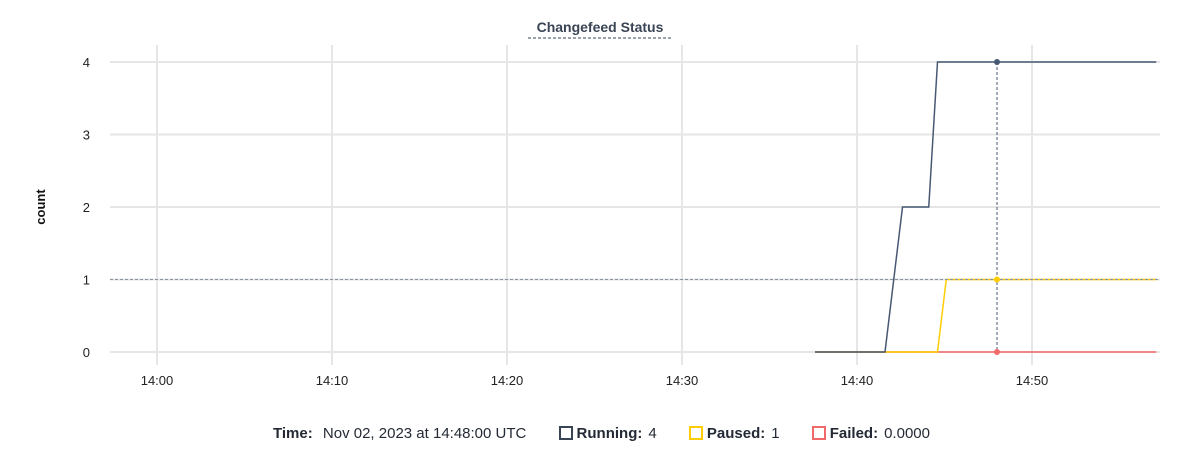 Image resolution: width=1203 pixels, height=471 pixels. I want to click on running-value: 4, so click(652, 433).